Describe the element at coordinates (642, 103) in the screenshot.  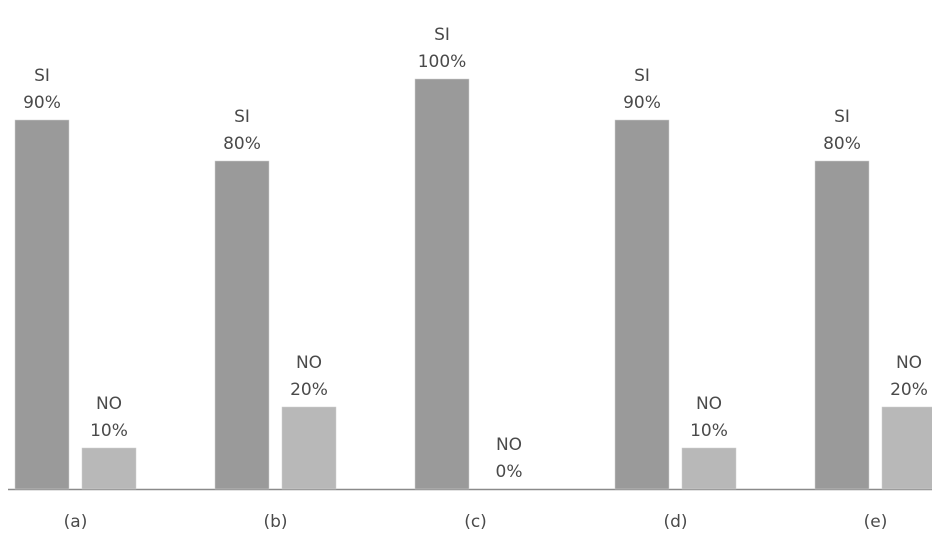
I see `data-label-value-si-3: 90%` at that location.